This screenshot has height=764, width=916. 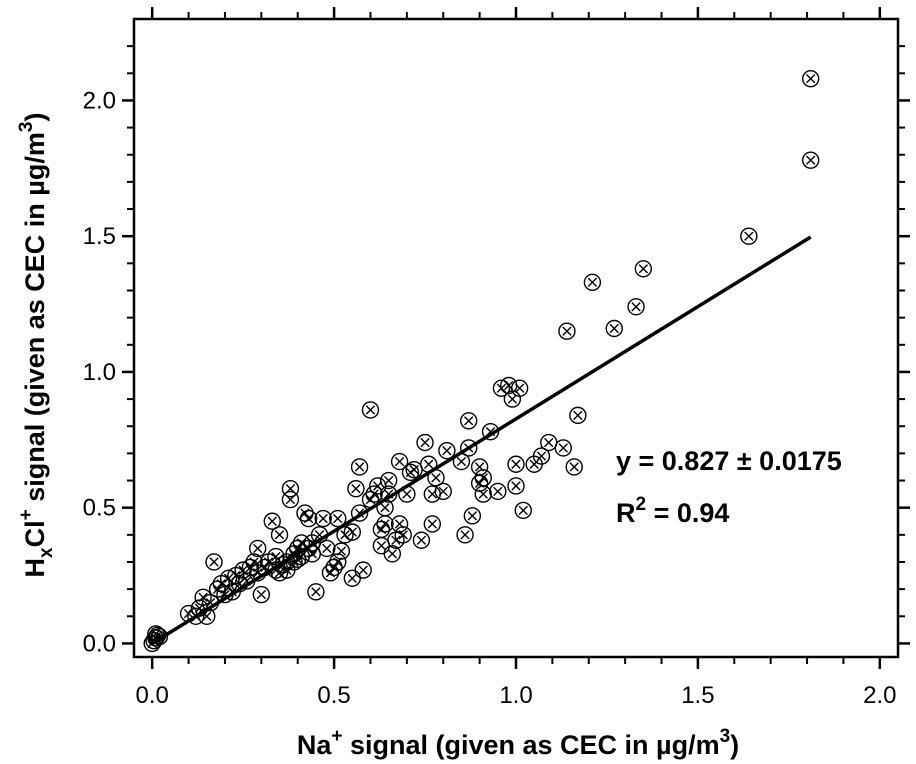 I want to click on r-squared: R2 = 0.94, so click(x=672, y=511).